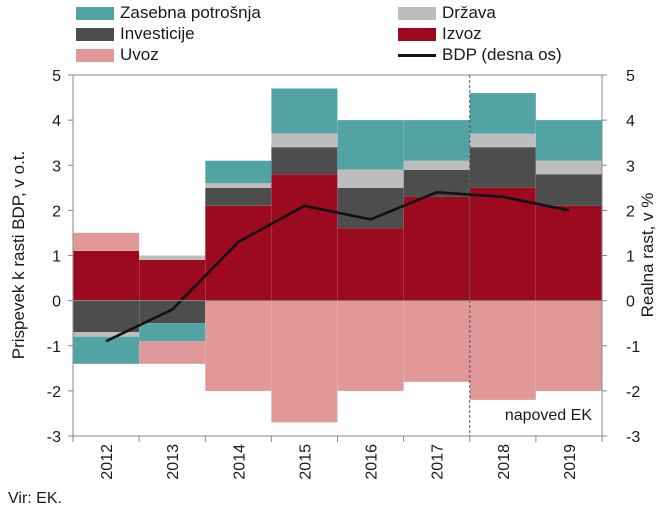 The width and height of the screenshot is (667, 519). Describe the element at coordinates (633, 347) in the screenshot. I see `y2-tick-label: -1` at that location.